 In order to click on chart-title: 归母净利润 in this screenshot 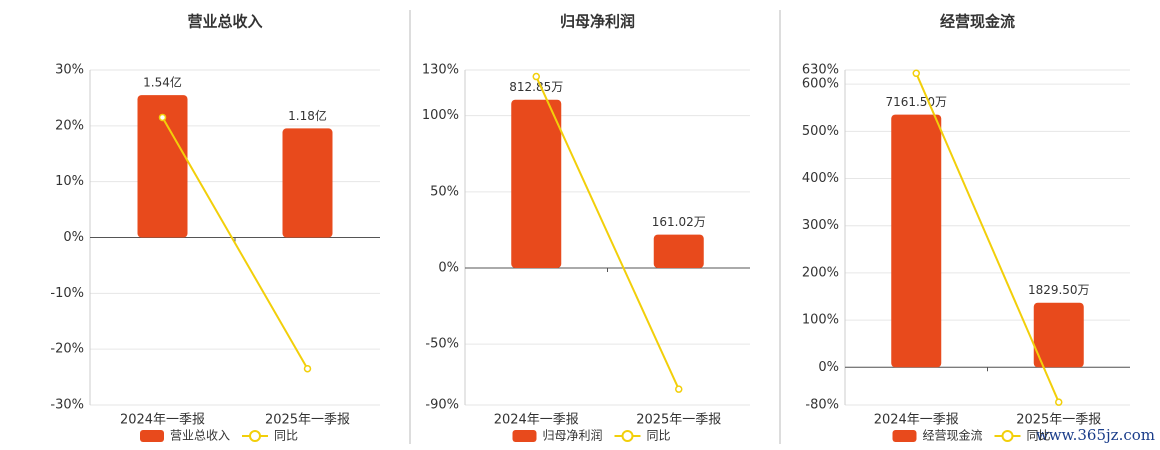, I will do `click(597, 22)`.